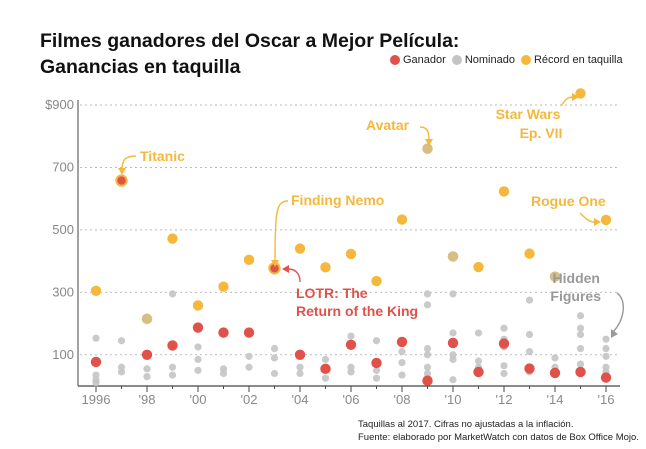 This screenshot has height=449, width=646. What do you see at coordinates (568, 201) in the screenshot?
I see `annotation-rogue-one: Rogue One` at bounding box center [568, 201].